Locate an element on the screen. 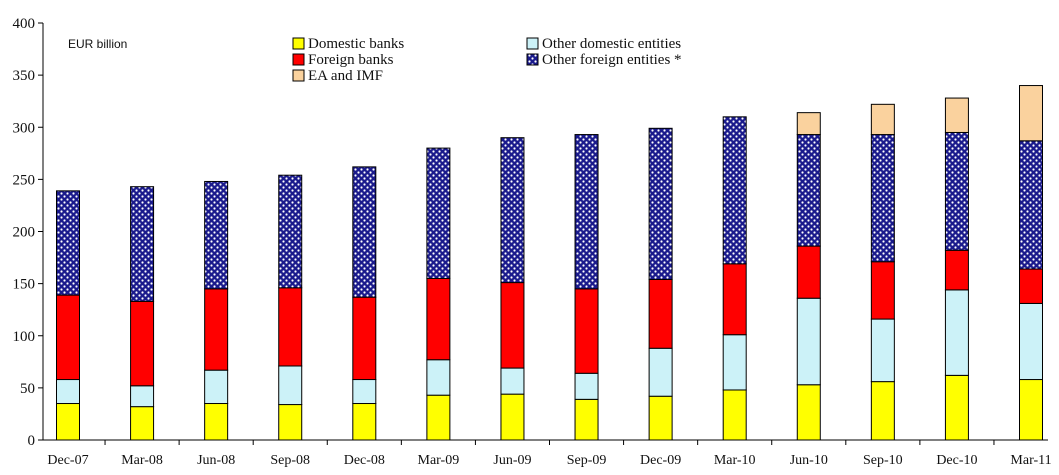  x-tick-label: Jun-08 is located at coordinates (216, 460).